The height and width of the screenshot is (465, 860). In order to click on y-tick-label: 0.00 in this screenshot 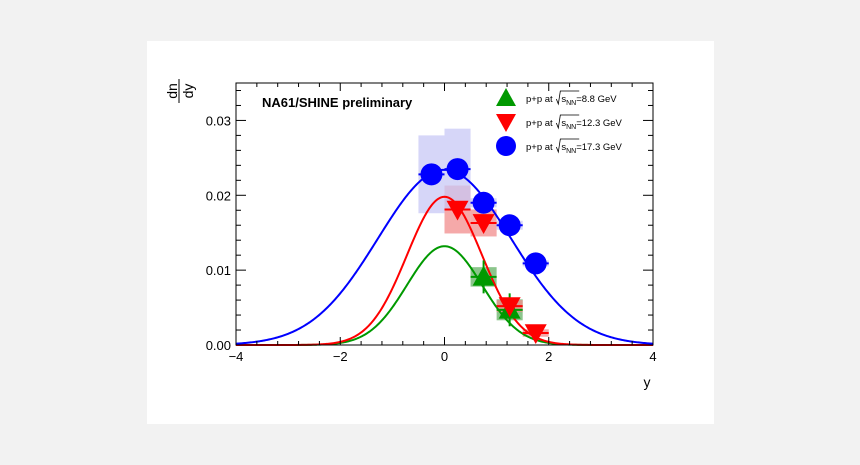, I will do `click(218, 345)`.